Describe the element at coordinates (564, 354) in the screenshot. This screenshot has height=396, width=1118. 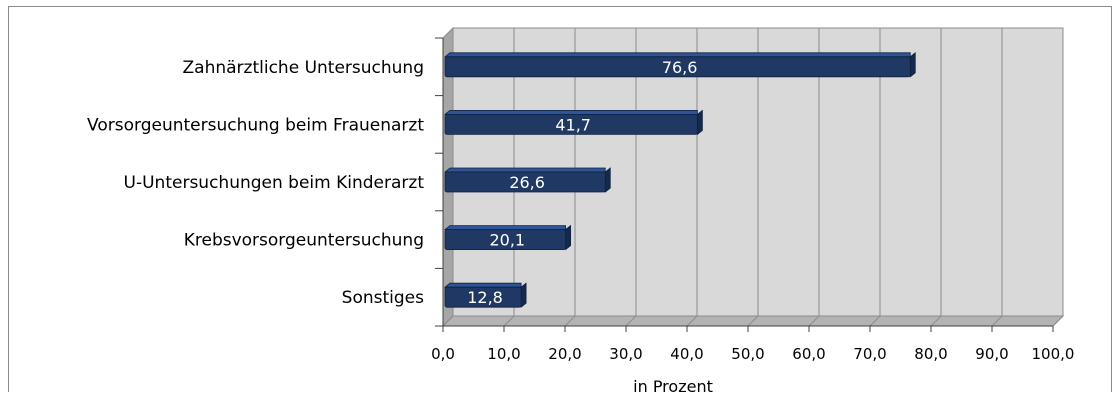
I see `x-tick-label: 20,0` at that location.